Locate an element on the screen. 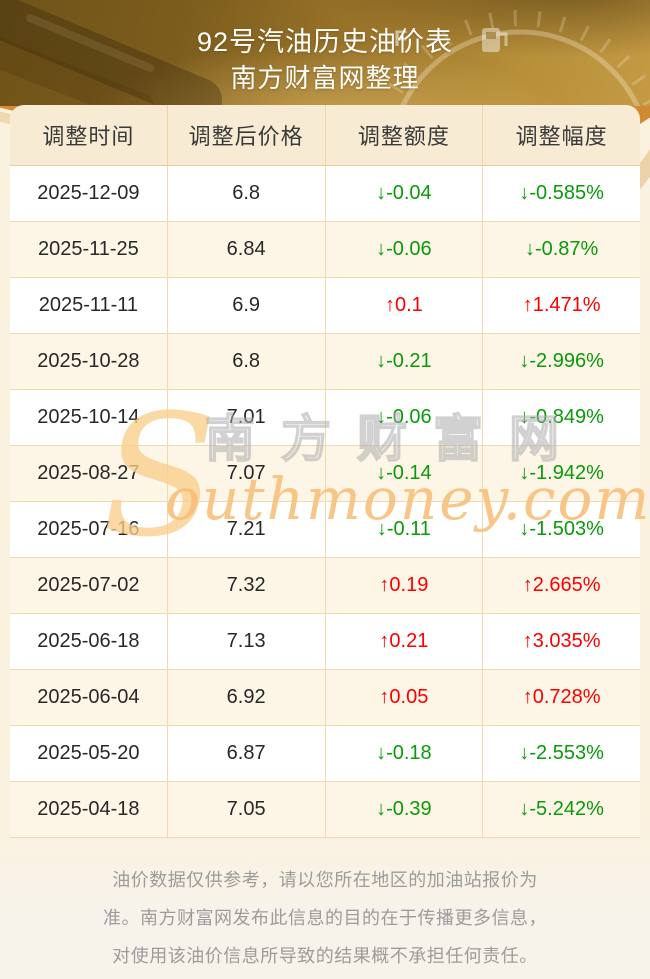 The height and width of the screenshot is (979, 650). column-header-adjust-time: 调整时间 is located at coordinates (89, 135).